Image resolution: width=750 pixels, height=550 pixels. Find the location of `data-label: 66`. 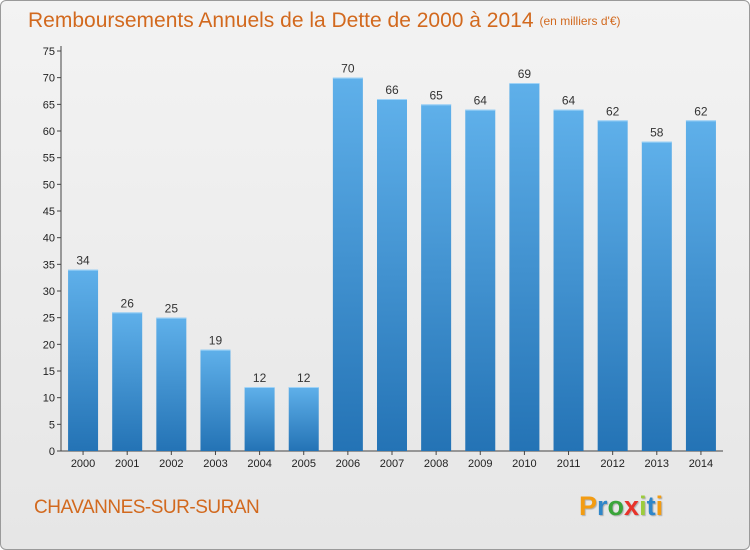

data-label: 66 is located at coordinates (392, 90).